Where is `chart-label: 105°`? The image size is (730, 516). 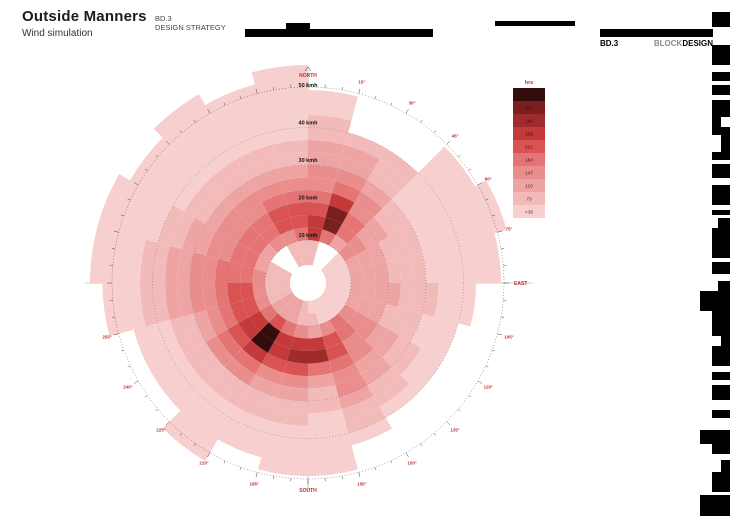 chart-label: 105° is located at coordinates (509, 336).